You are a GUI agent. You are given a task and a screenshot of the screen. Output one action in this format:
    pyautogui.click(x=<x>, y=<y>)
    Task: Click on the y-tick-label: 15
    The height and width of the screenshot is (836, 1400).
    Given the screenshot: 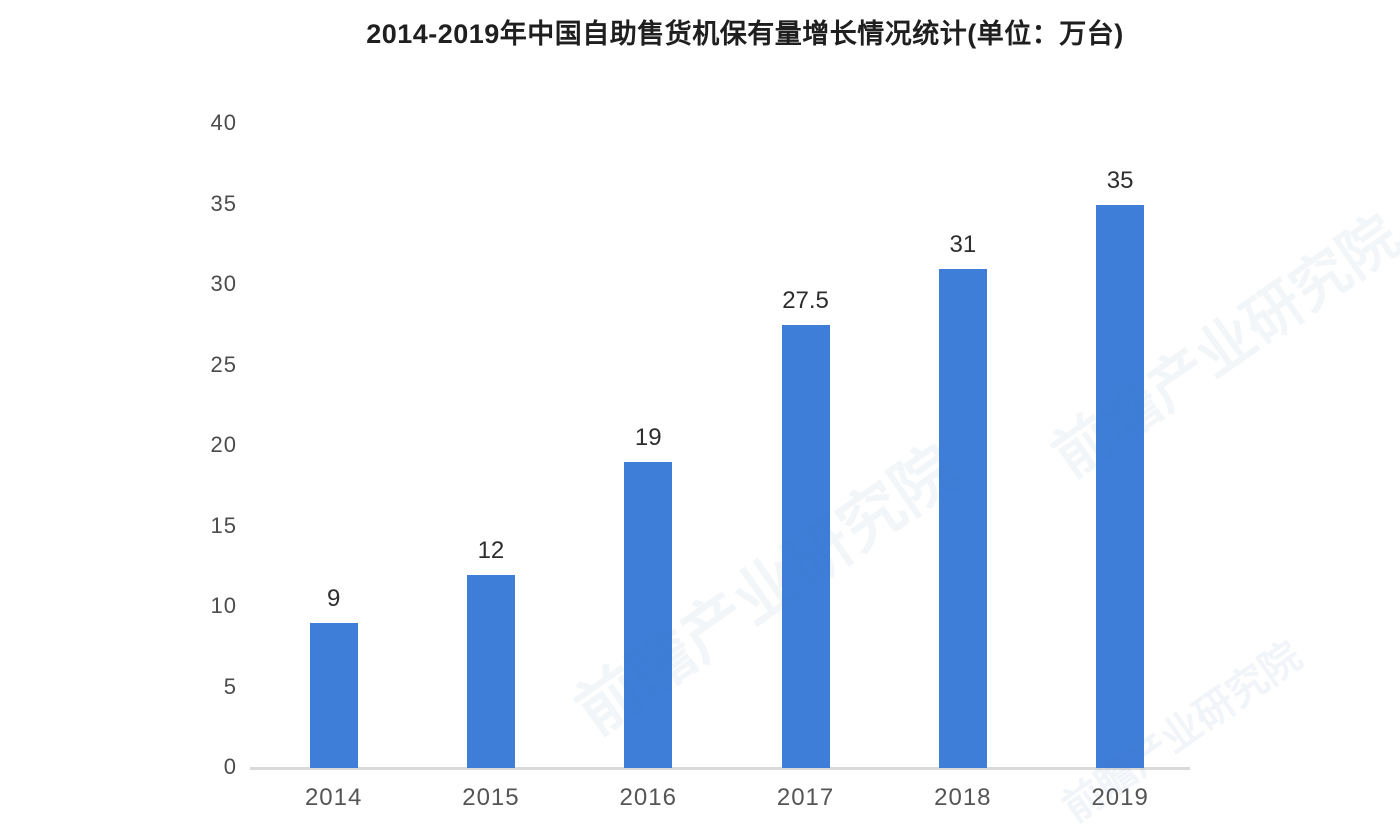 What is the action you would take?
    pyautogui.click(x=223, y=525)
    